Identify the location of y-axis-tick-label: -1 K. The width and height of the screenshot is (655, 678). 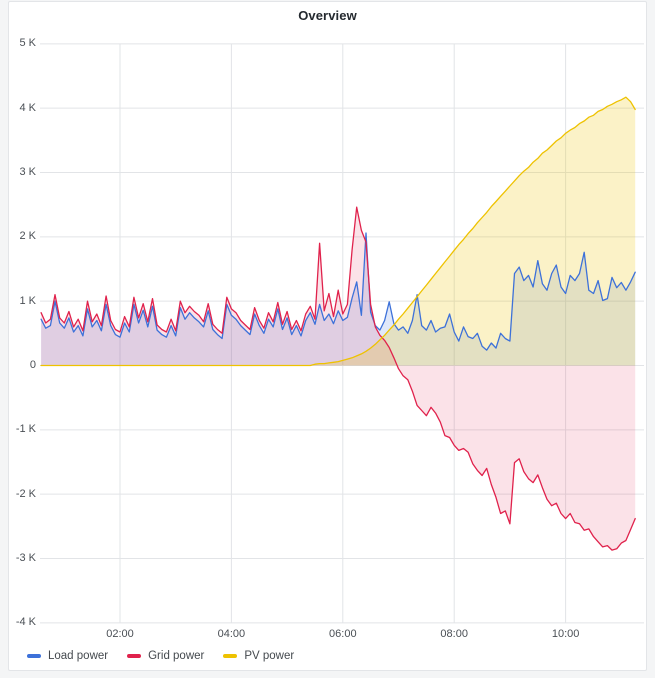
(25, 429).